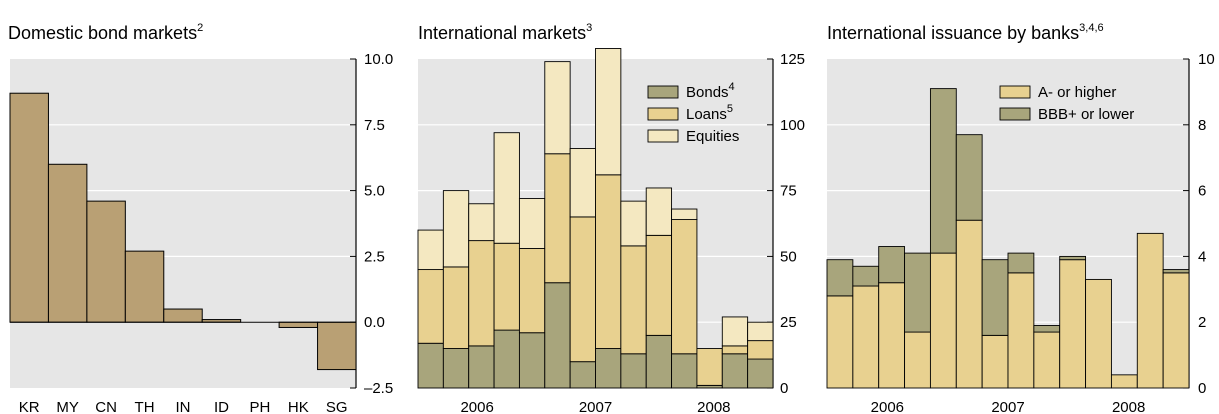  Describe the element at coordinates (1202, 125) in the screenshot. I see `y-tick-label: 8` at that location.